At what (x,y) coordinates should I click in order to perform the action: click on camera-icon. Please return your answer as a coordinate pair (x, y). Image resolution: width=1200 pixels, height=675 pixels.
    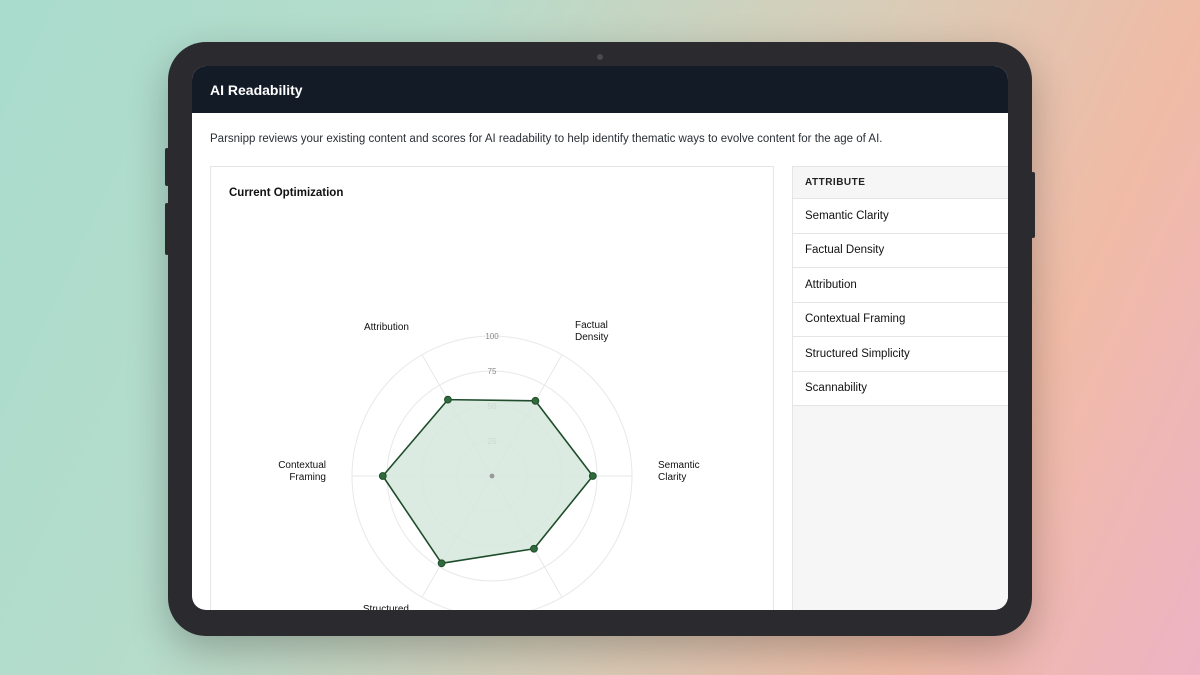
    Looking at the image, I should click on (600, 57).